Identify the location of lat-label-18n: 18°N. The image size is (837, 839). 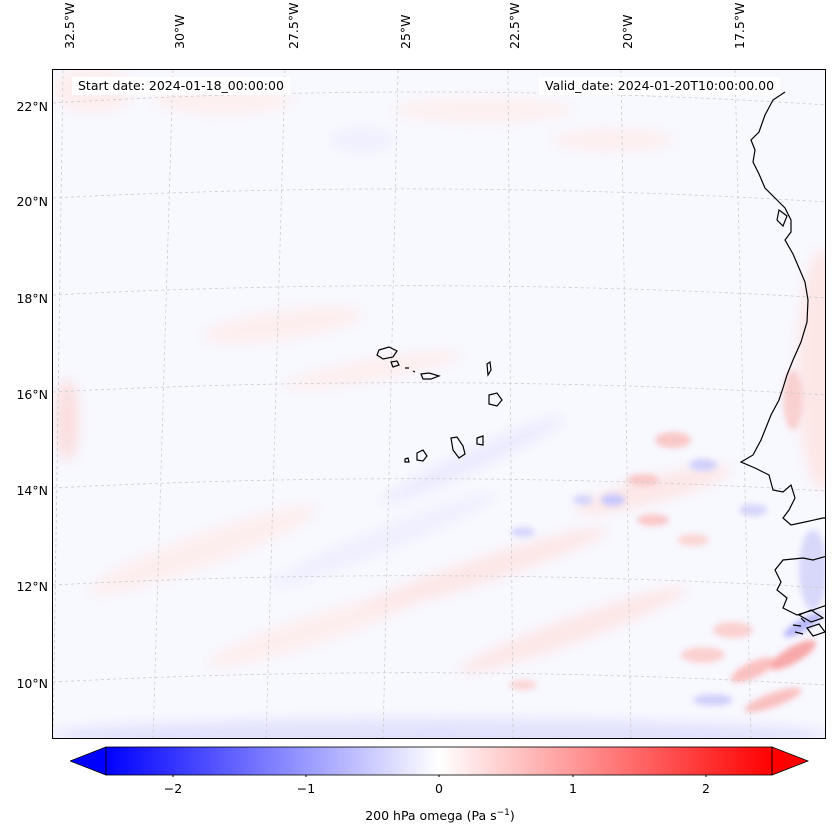
(32, 298).